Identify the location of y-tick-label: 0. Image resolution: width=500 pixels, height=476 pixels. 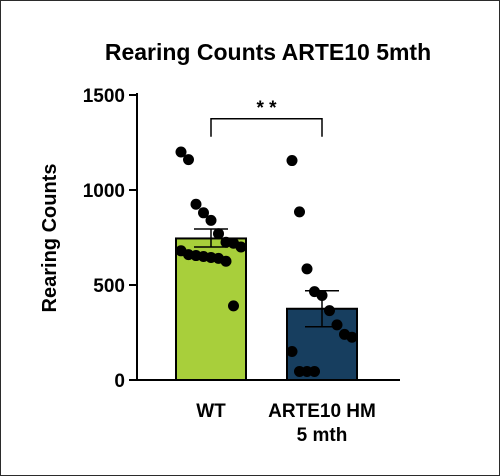
(119, 381).